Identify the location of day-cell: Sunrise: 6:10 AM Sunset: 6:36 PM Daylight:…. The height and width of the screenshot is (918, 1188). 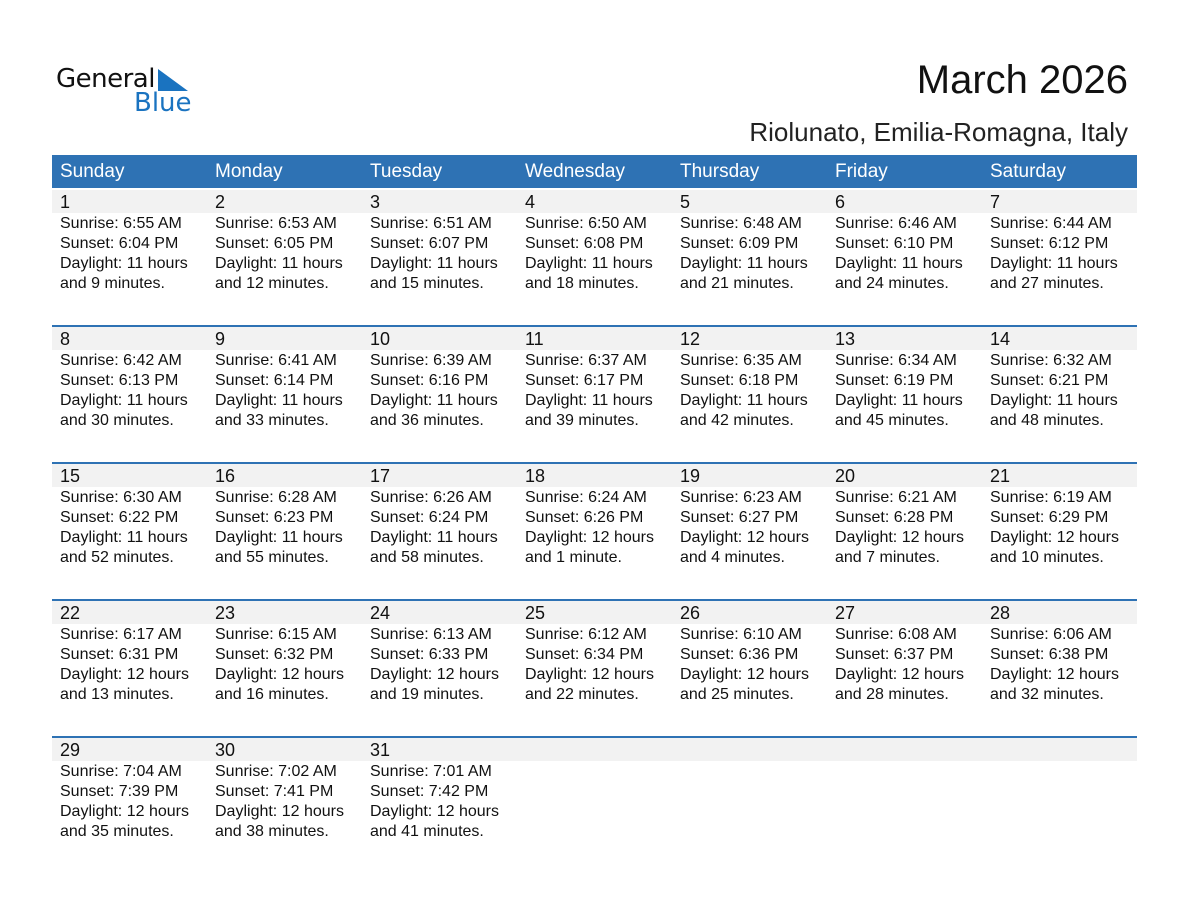
(749, 664).